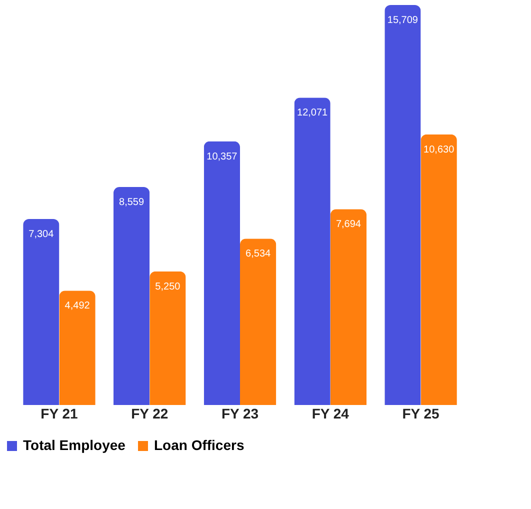 The width and height of the screenshot is (531, 509). Describe the element at coordinates (77, 306) in the screenshot. I see `data-label: 4,492` at that location.